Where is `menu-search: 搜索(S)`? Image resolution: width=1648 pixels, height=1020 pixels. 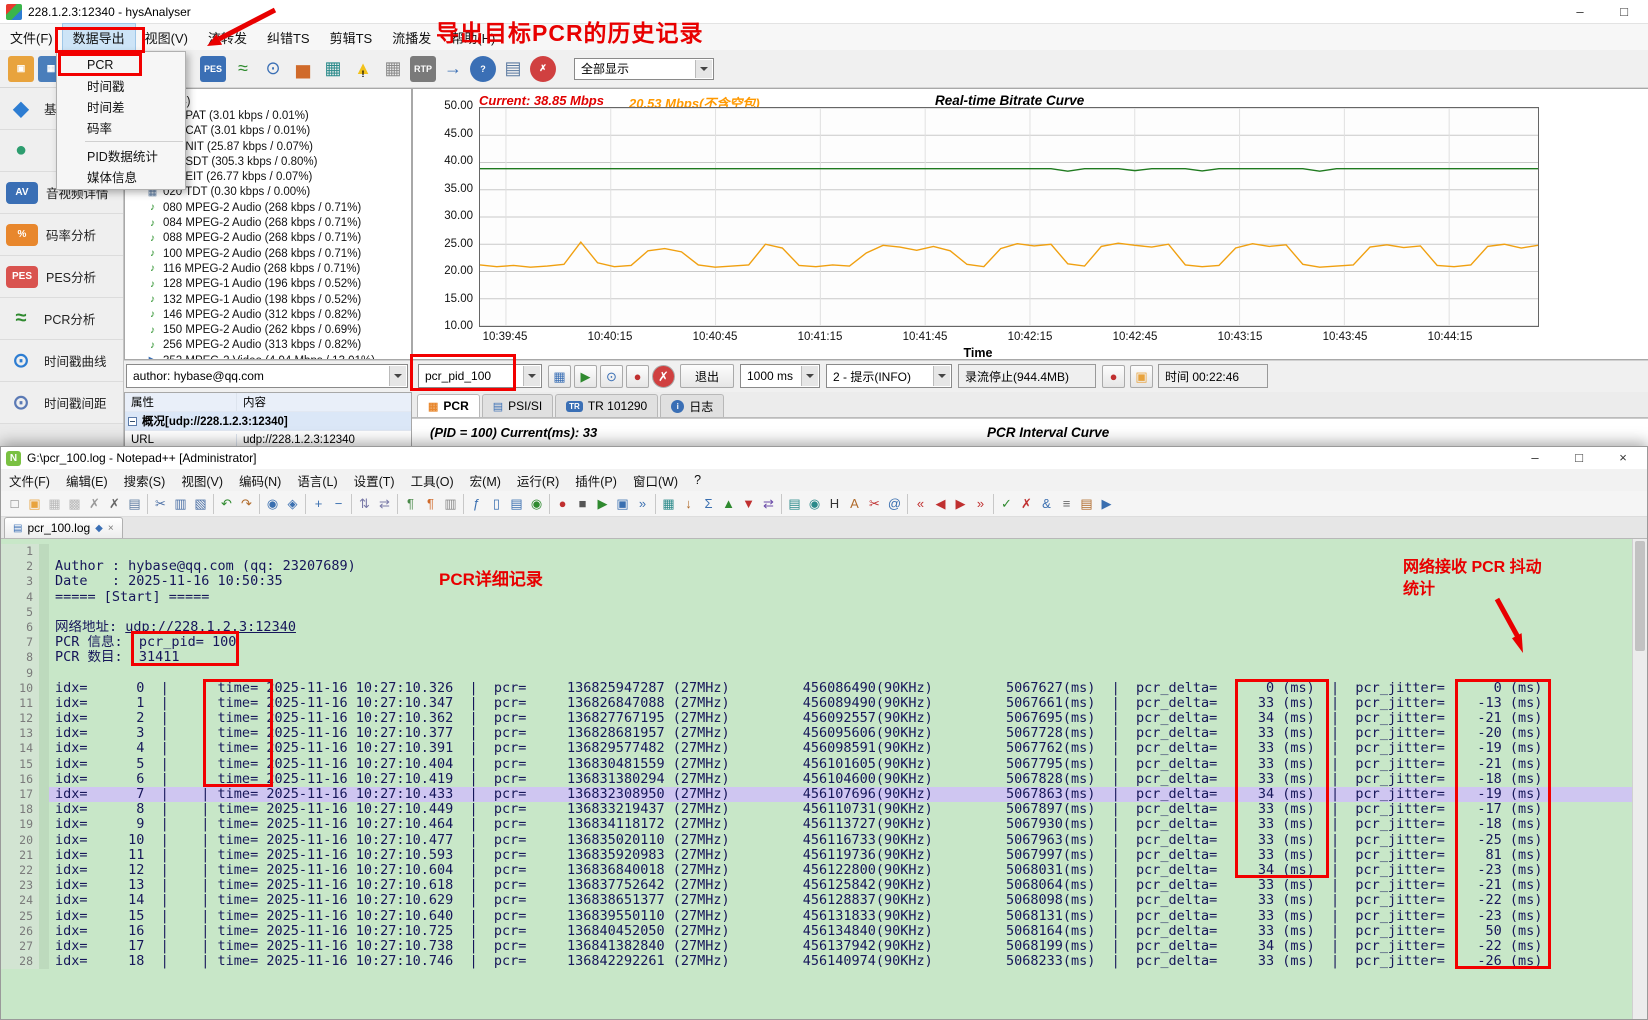
menu-search: 搜索(S) is located at coordinates (144, 481).